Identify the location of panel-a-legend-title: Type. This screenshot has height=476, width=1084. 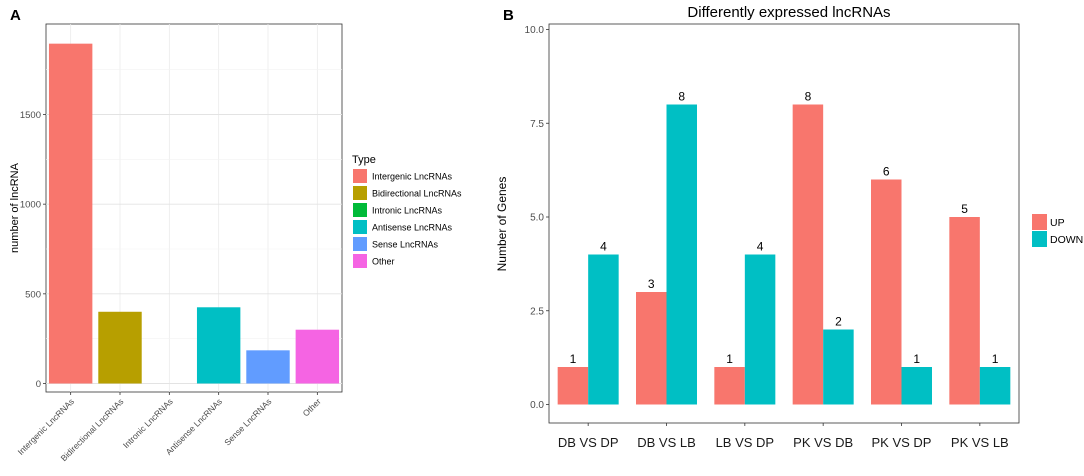
(364, 160).